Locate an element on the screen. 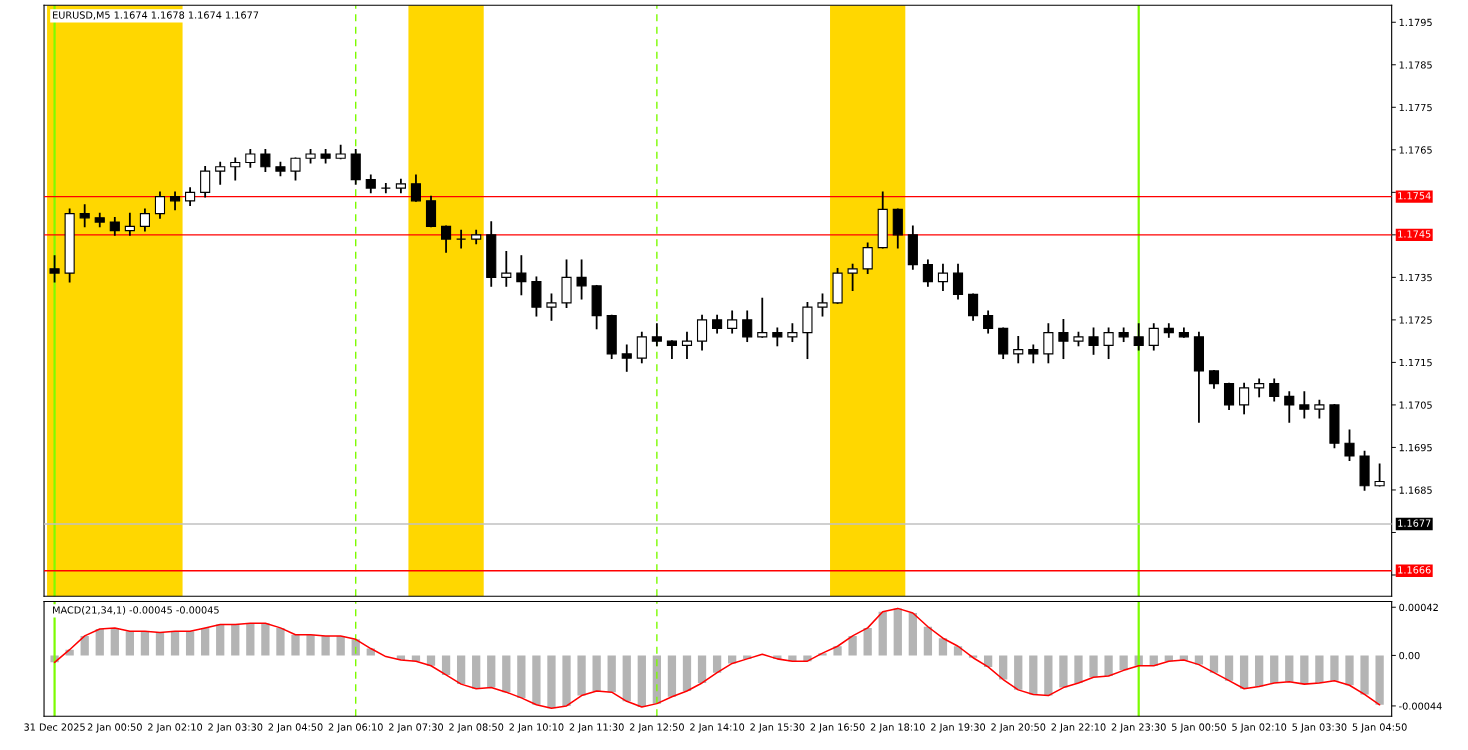 The width and height of the screenshot is (1468, 750). x-tick-label: 2 Jan 23:30 is located at coordinates (1138, 728).